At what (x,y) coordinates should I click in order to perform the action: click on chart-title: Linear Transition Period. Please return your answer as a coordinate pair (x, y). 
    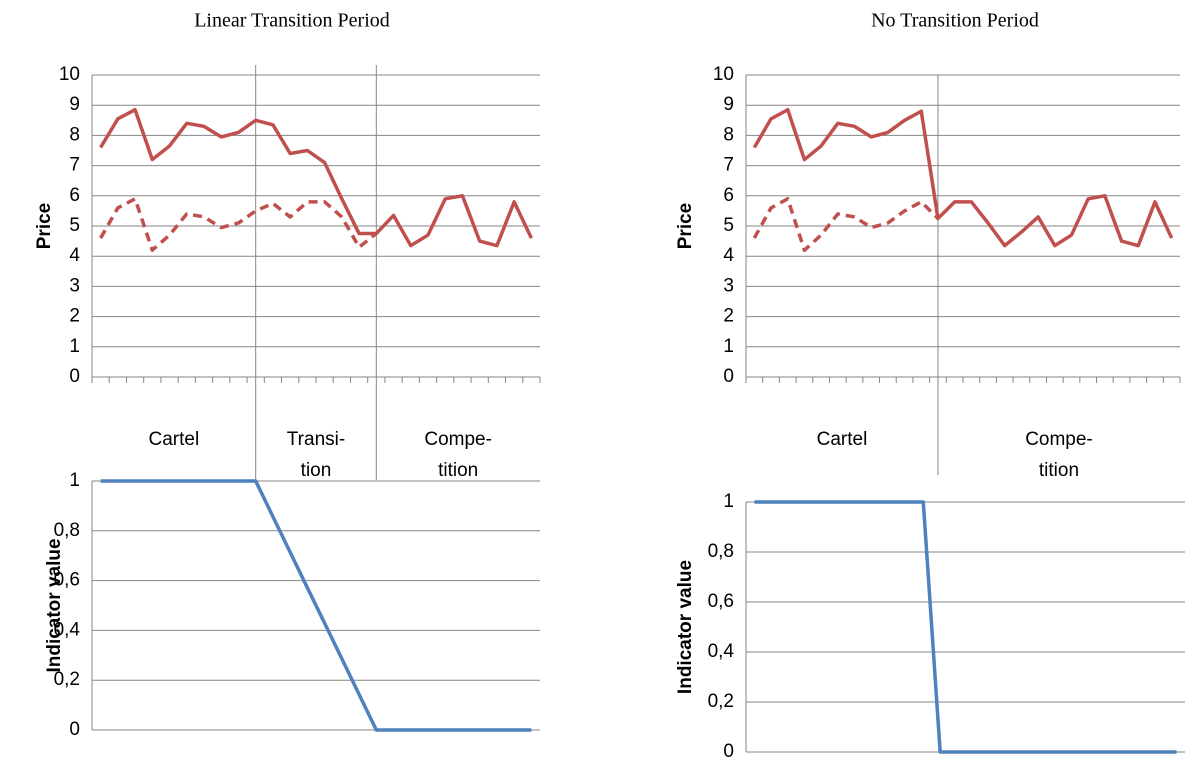
    Looking at the image, I should click on (292, 21).